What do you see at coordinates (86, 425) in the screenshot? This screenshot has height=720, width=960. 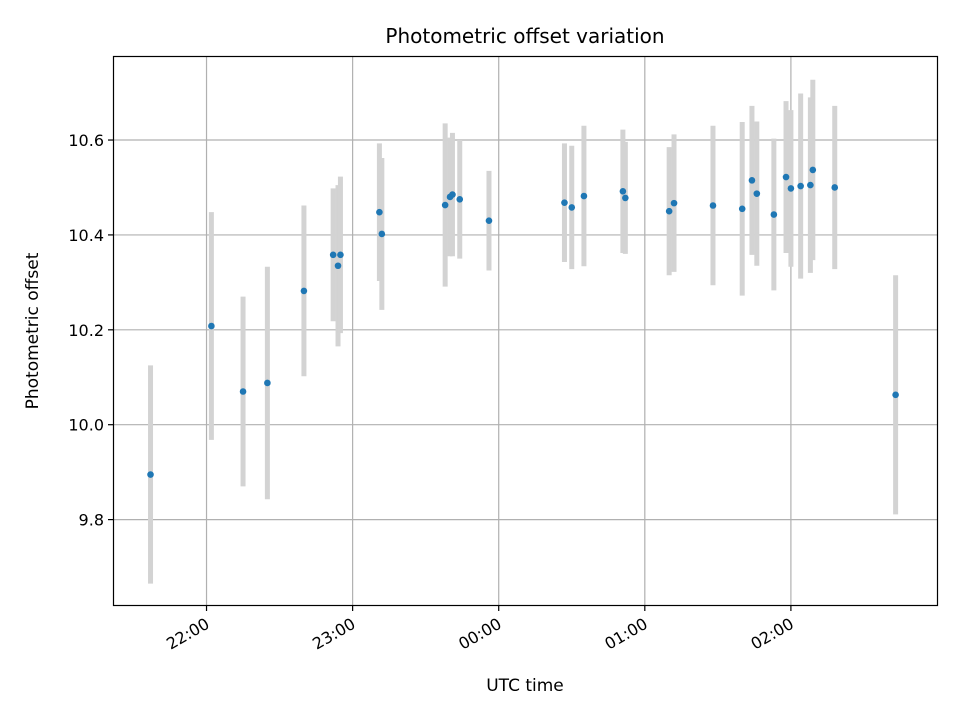 I see `y-tick-label: 10.0` at bounding box center [86, 425].